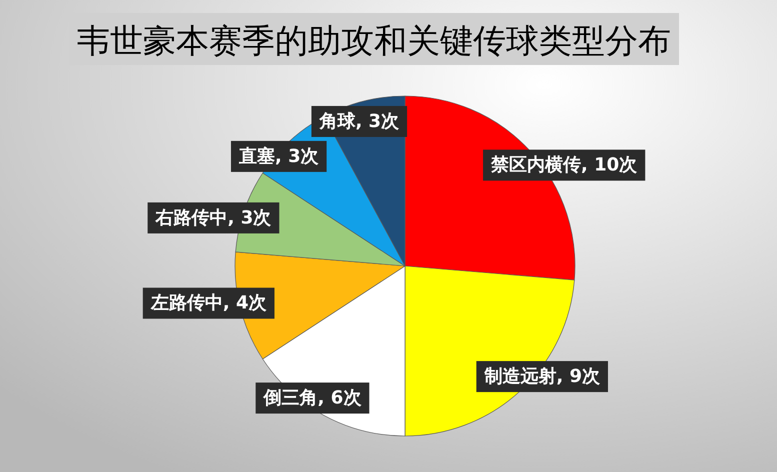  I want to click on slice-label: 左路传中, 4次, so click(209, 303).